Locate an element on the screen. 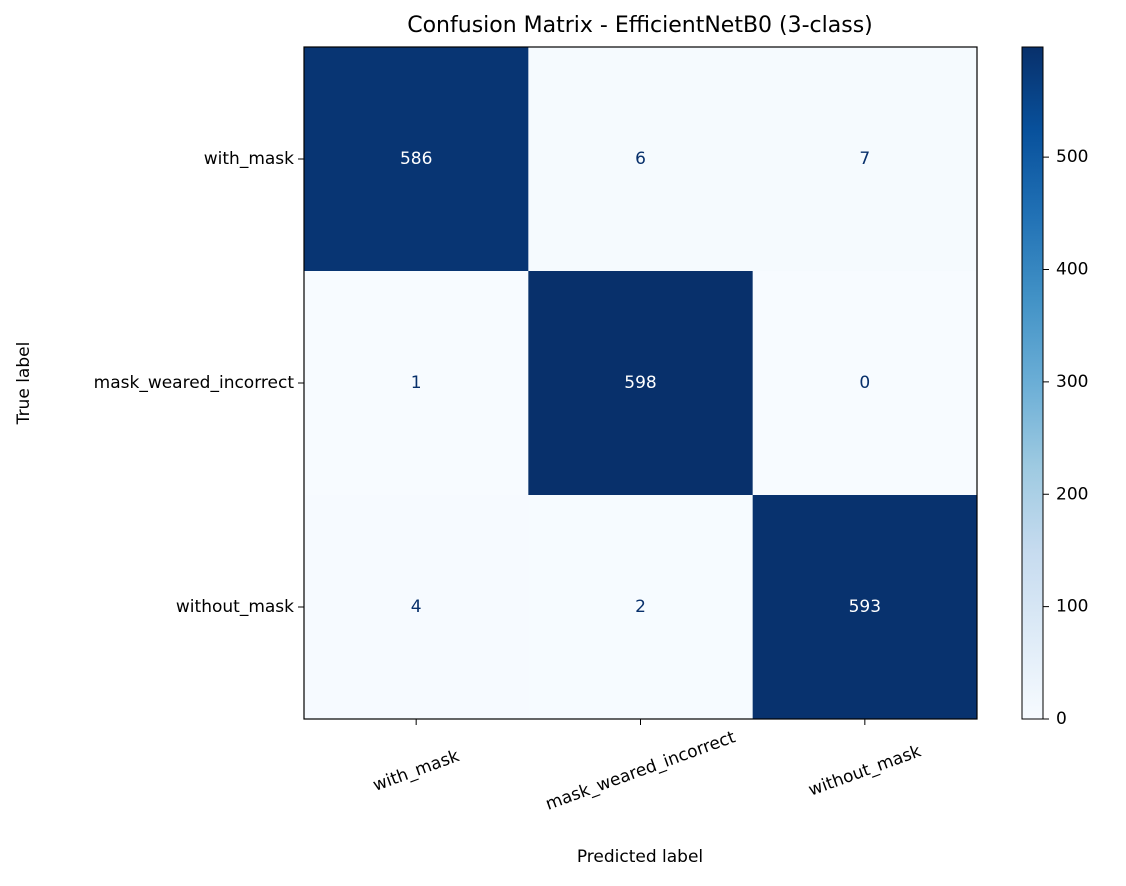 This screenshot has width=1126, height=886. colorbar-tick-label: 200 is located at coordinates (1072, 494).